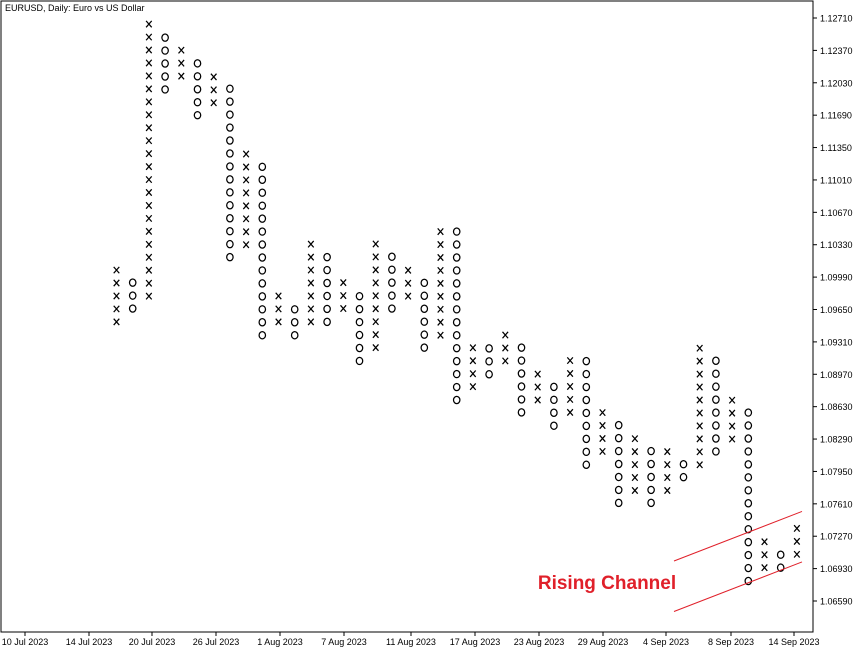 The image size is (855, 650). I want to click on x-tick-label: 29 Aug 2023, so click(603, 642).